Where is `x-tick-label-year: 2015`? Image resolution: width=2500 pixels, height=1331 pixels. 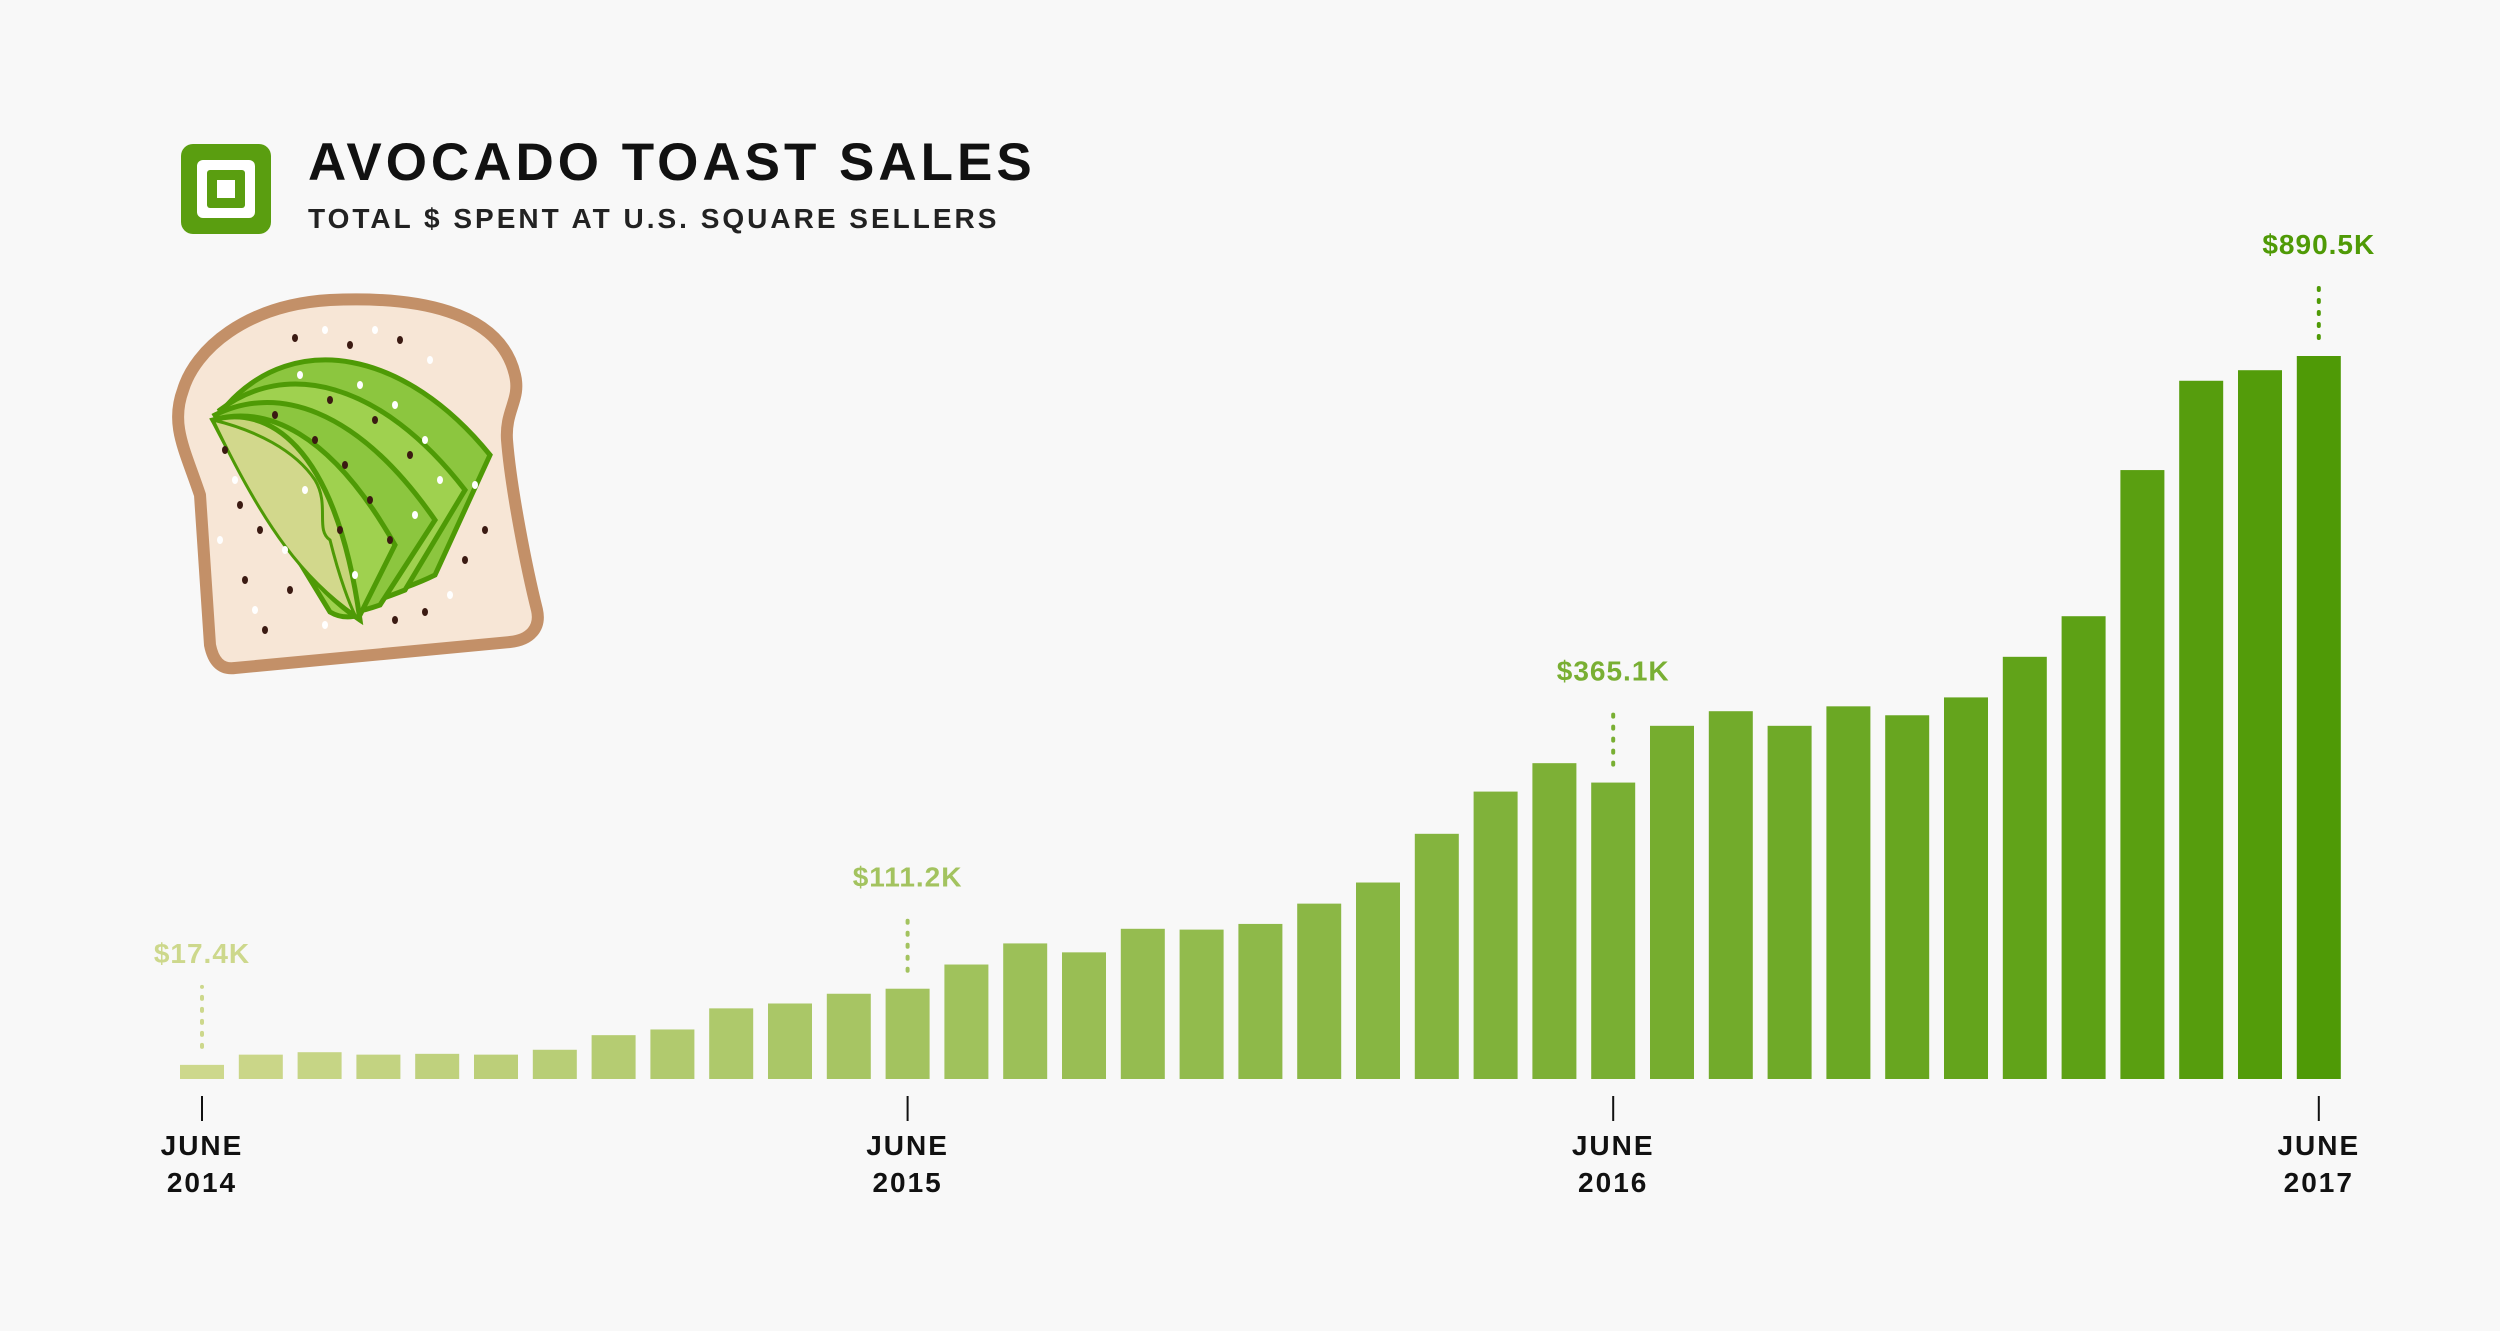 x-tick-label-year: 2015 is located at coordinates (907, 1182).